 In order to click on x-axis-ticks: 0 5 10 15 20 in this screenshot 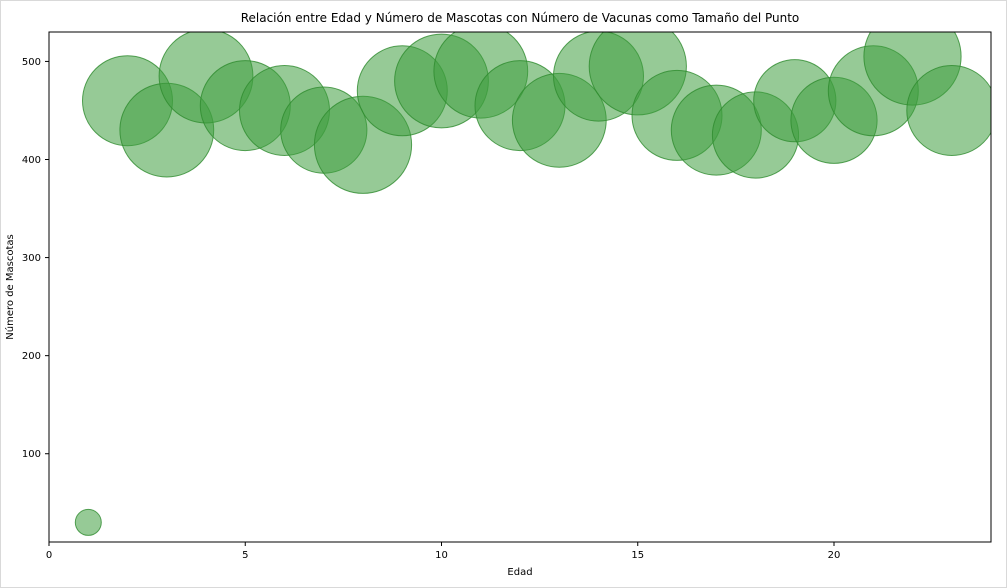, I will do `click(443, 551)`.